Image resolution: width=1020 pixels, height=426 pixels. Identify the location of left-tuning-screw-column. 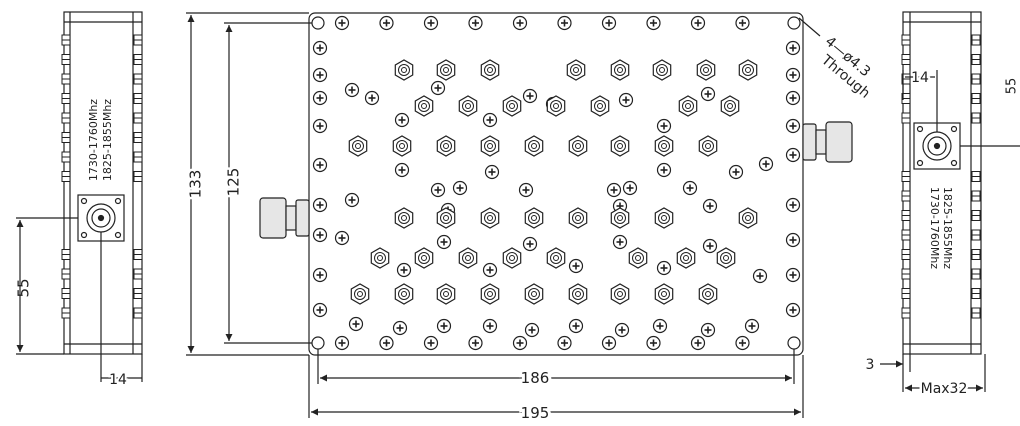
(102, 176).